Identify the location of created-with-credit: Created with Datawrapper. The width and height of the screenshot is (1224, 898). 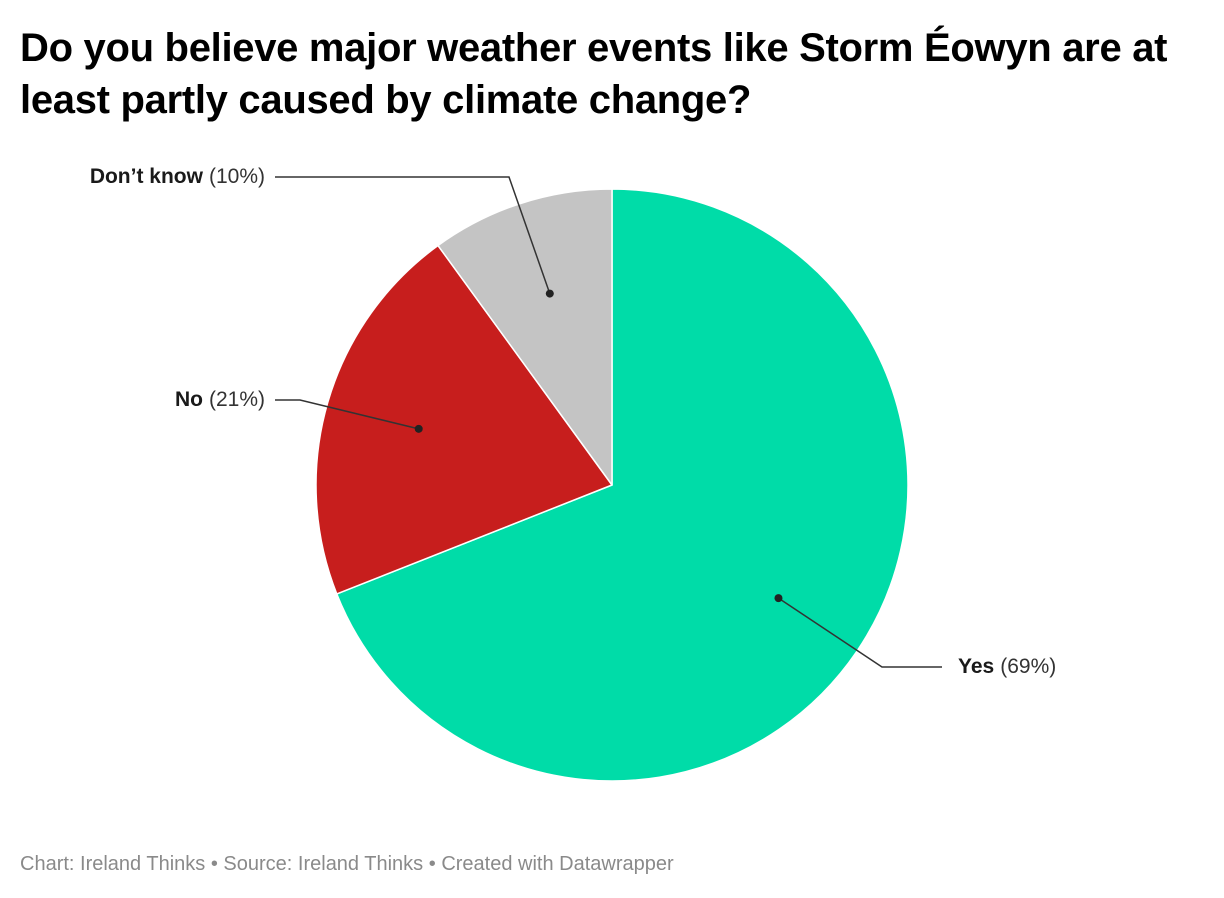
(557, 864).